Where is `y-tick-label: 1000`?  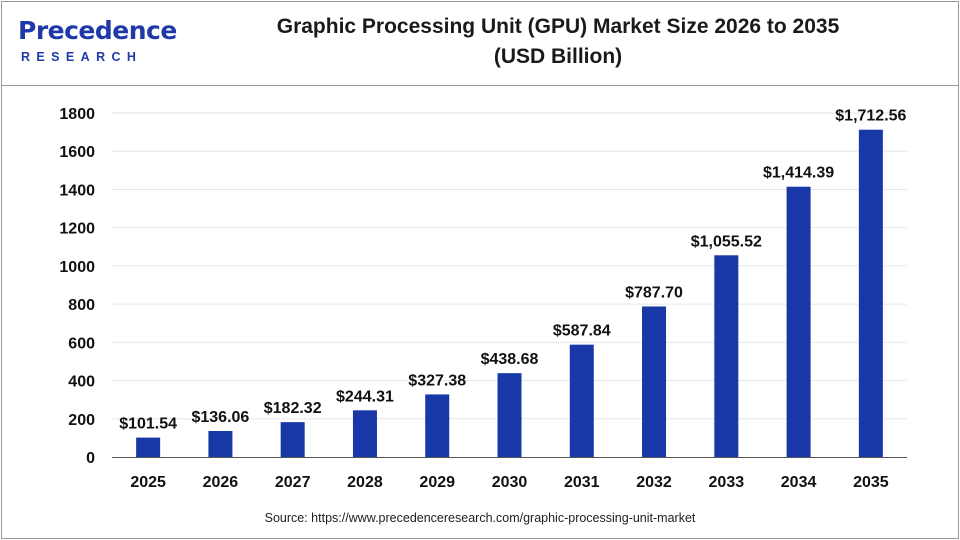
y-tick-label: 1000 is located at coordinates (77, 267).